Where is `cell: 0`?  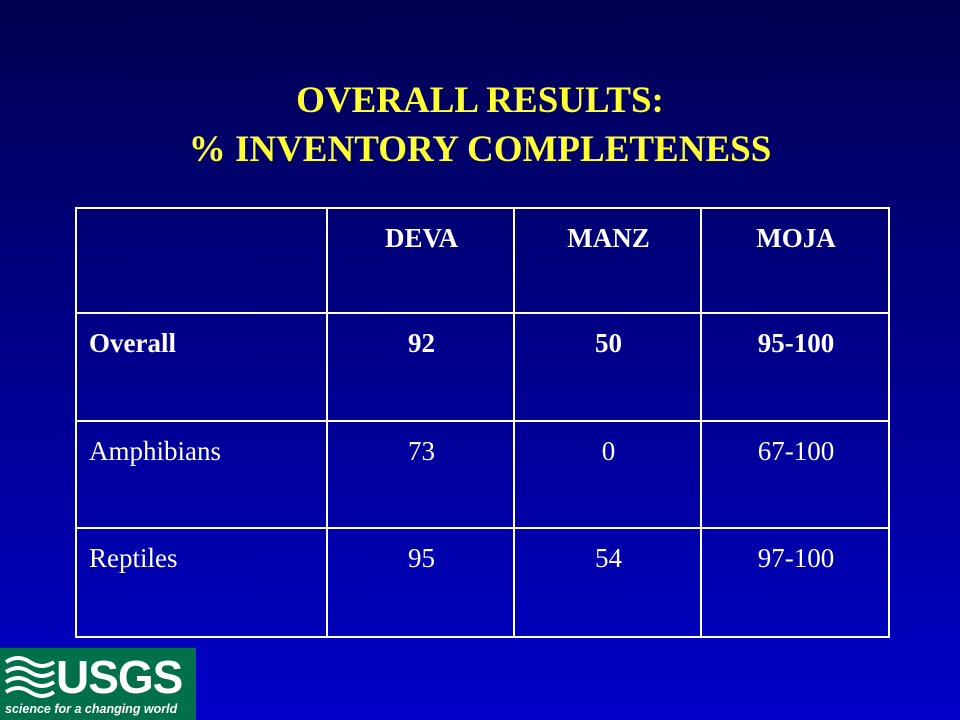 cell: 0 is located at coordinates (607, 474).